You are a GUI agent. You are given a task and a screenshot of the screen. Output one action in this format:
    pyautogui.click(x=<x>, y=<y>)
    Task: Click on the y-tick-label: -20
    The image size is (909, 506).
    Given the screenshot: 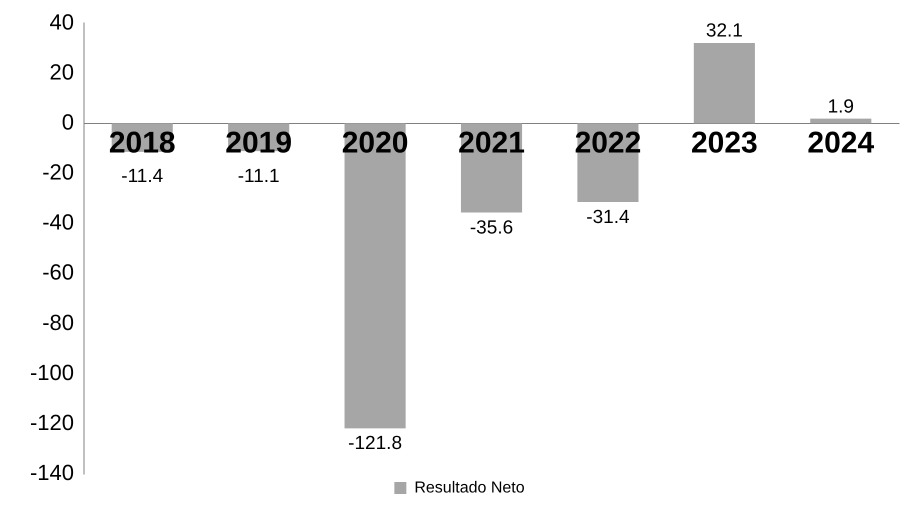 What is the action you would take?
    pyautogui.click(x=58, y=172)
    